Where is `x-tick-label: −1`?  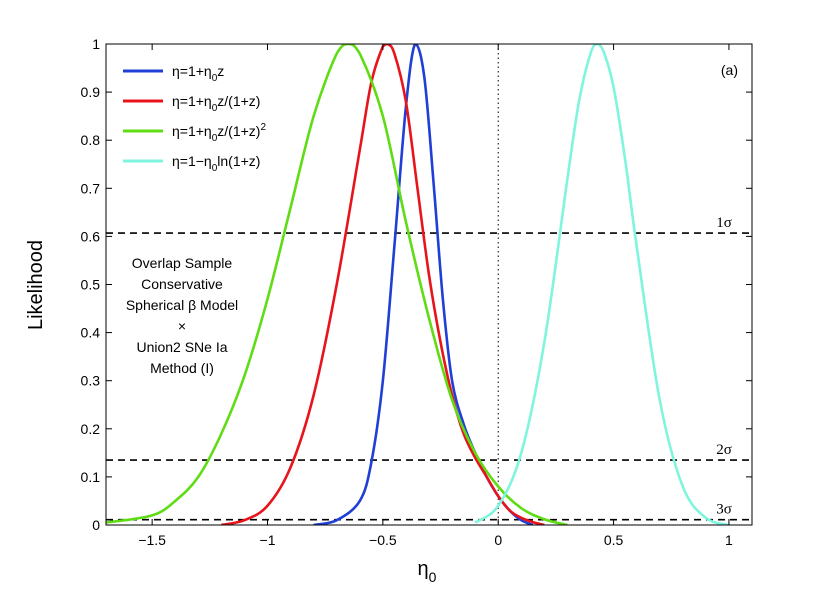 x-tick-label: −1 is located at coordinates (268, 540).